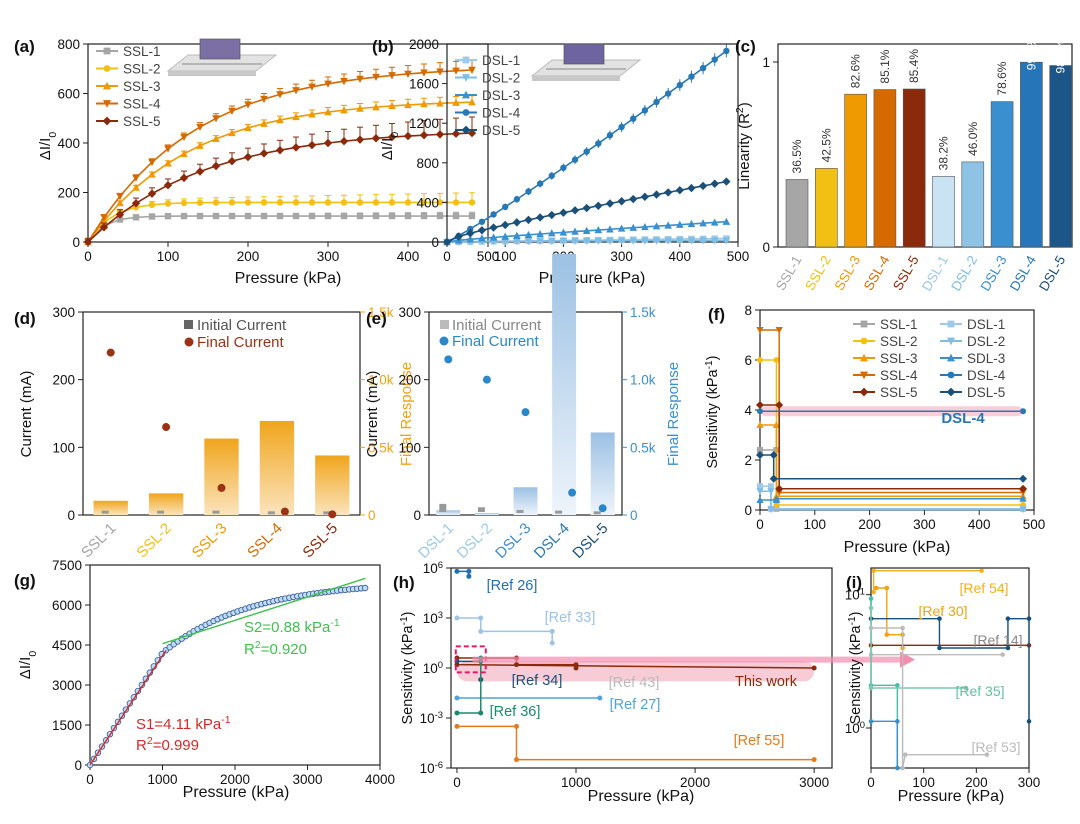  What do you see at coordinates (1023, 273) in the screenshot?
I see `x-tick-label: DSL-4` at bounding box center [1023, 273].